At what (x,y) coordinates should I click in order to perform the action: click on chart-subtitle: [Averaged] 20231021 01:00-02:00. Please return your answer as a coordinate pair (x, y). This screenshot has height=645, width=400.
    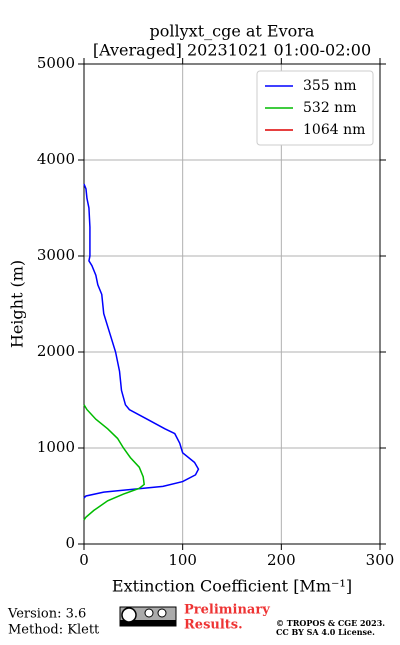
    Looking at the image, I should click on (232, 50).